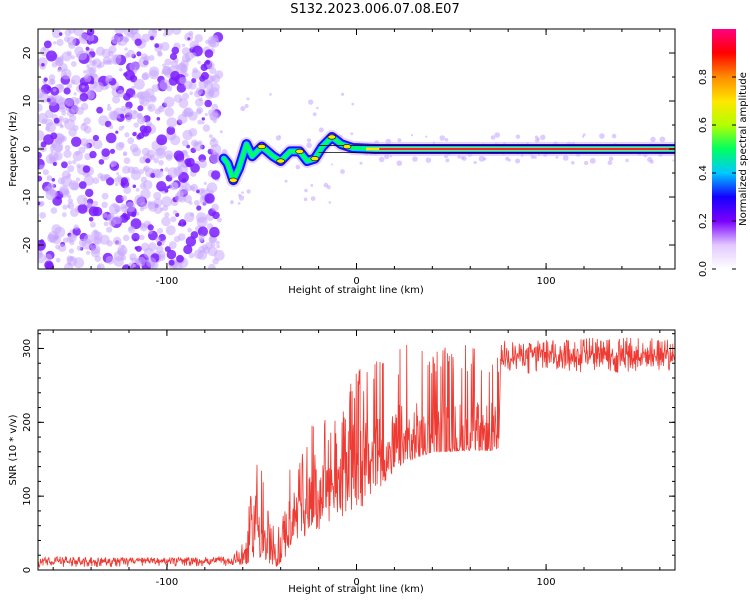 The image size is (750, 600). I want to click on colorbar-label: Normalized spectral amplitude, so click(743, 149).